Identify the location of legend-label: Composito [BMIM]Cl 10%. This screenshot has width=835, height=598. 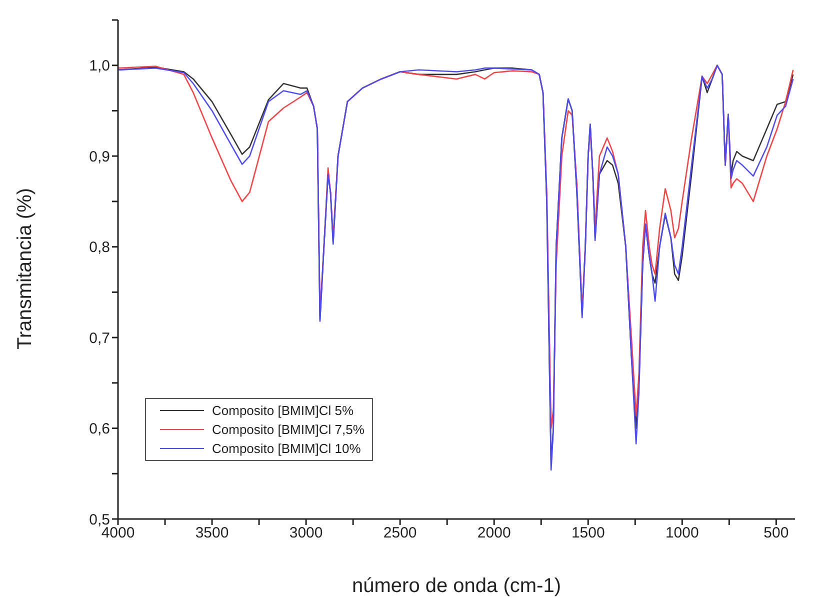
(286, 449).